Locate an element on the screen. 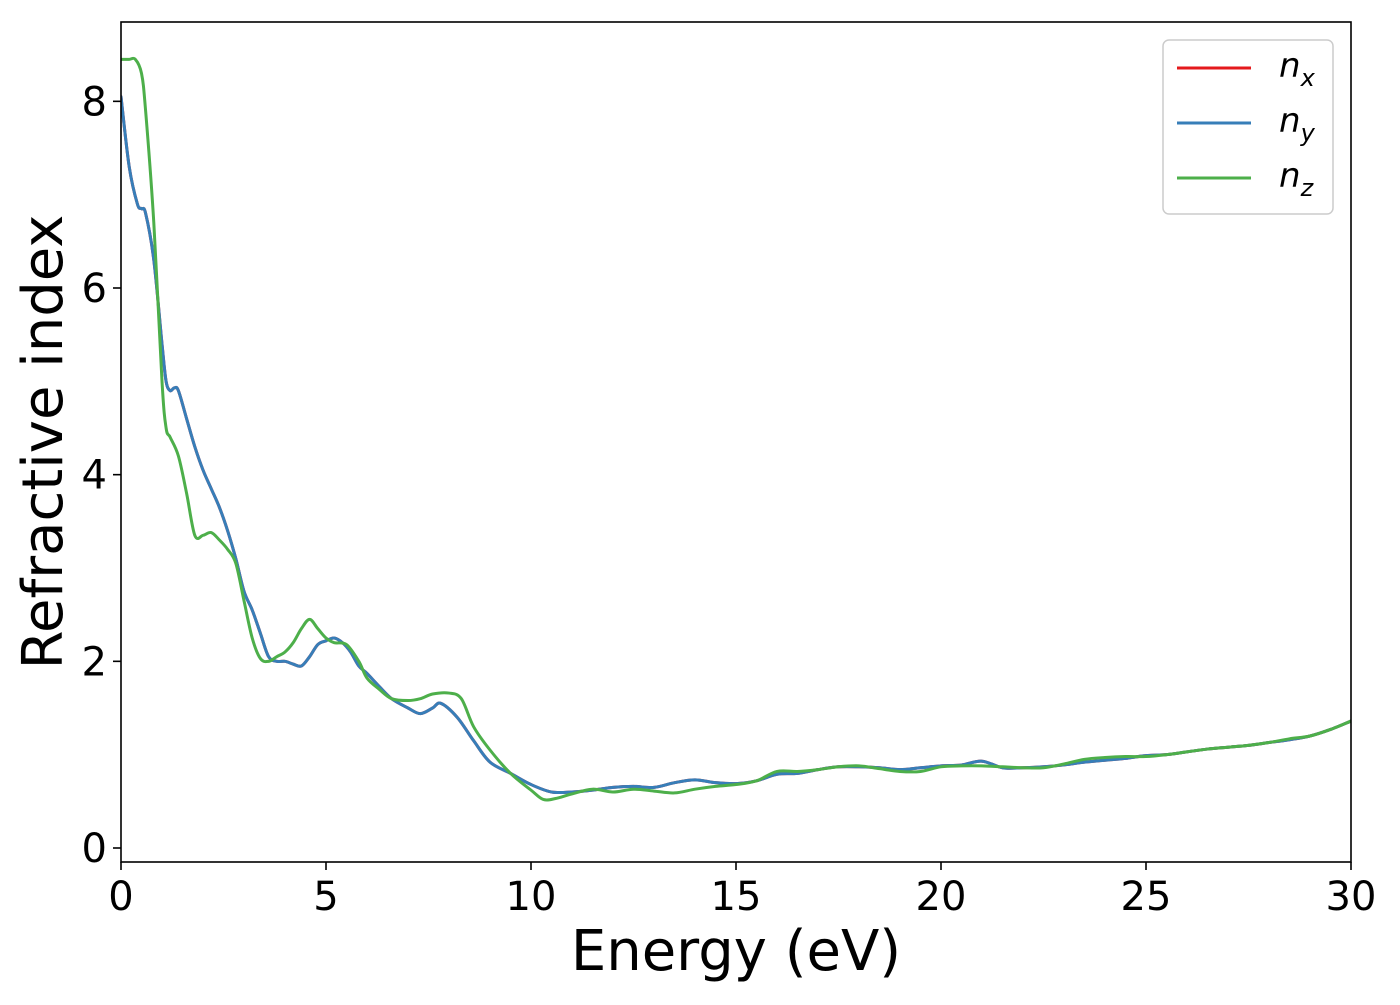 This screenshot has width=1400, height=1005. legend: nx ny nz is located at coordinates (1248, 127).